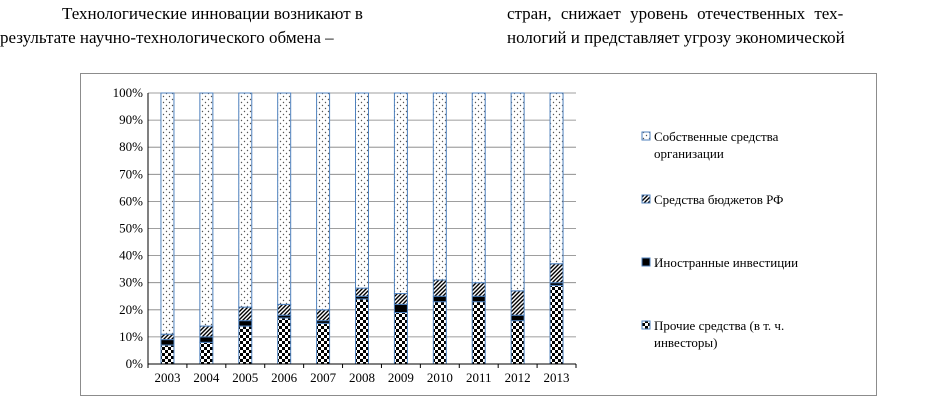 Image resolution: width=945 pixels, height=400 pixels. I want to click on legend-label: организации, so click(689, 153).